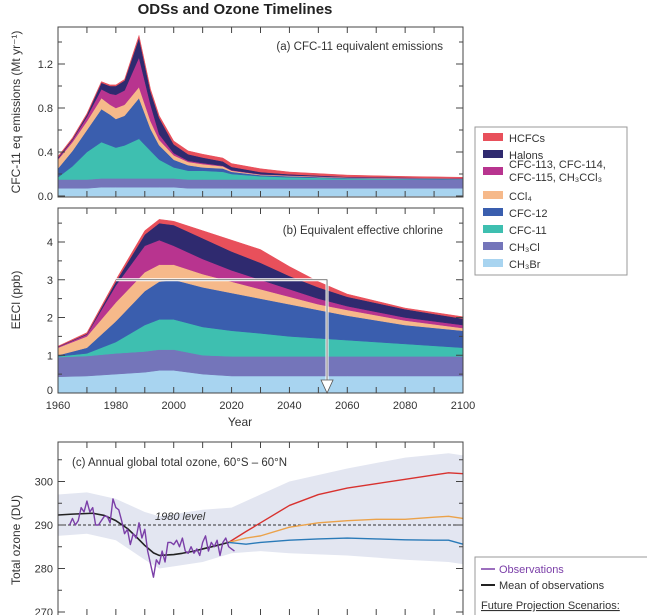 Image resolution: width=647 pixels, height=615 pixels. What do you see at coordinates (58, 406) in the screenshot?
I see `x-tick-label: 1960` at bounding box center [58, 406].